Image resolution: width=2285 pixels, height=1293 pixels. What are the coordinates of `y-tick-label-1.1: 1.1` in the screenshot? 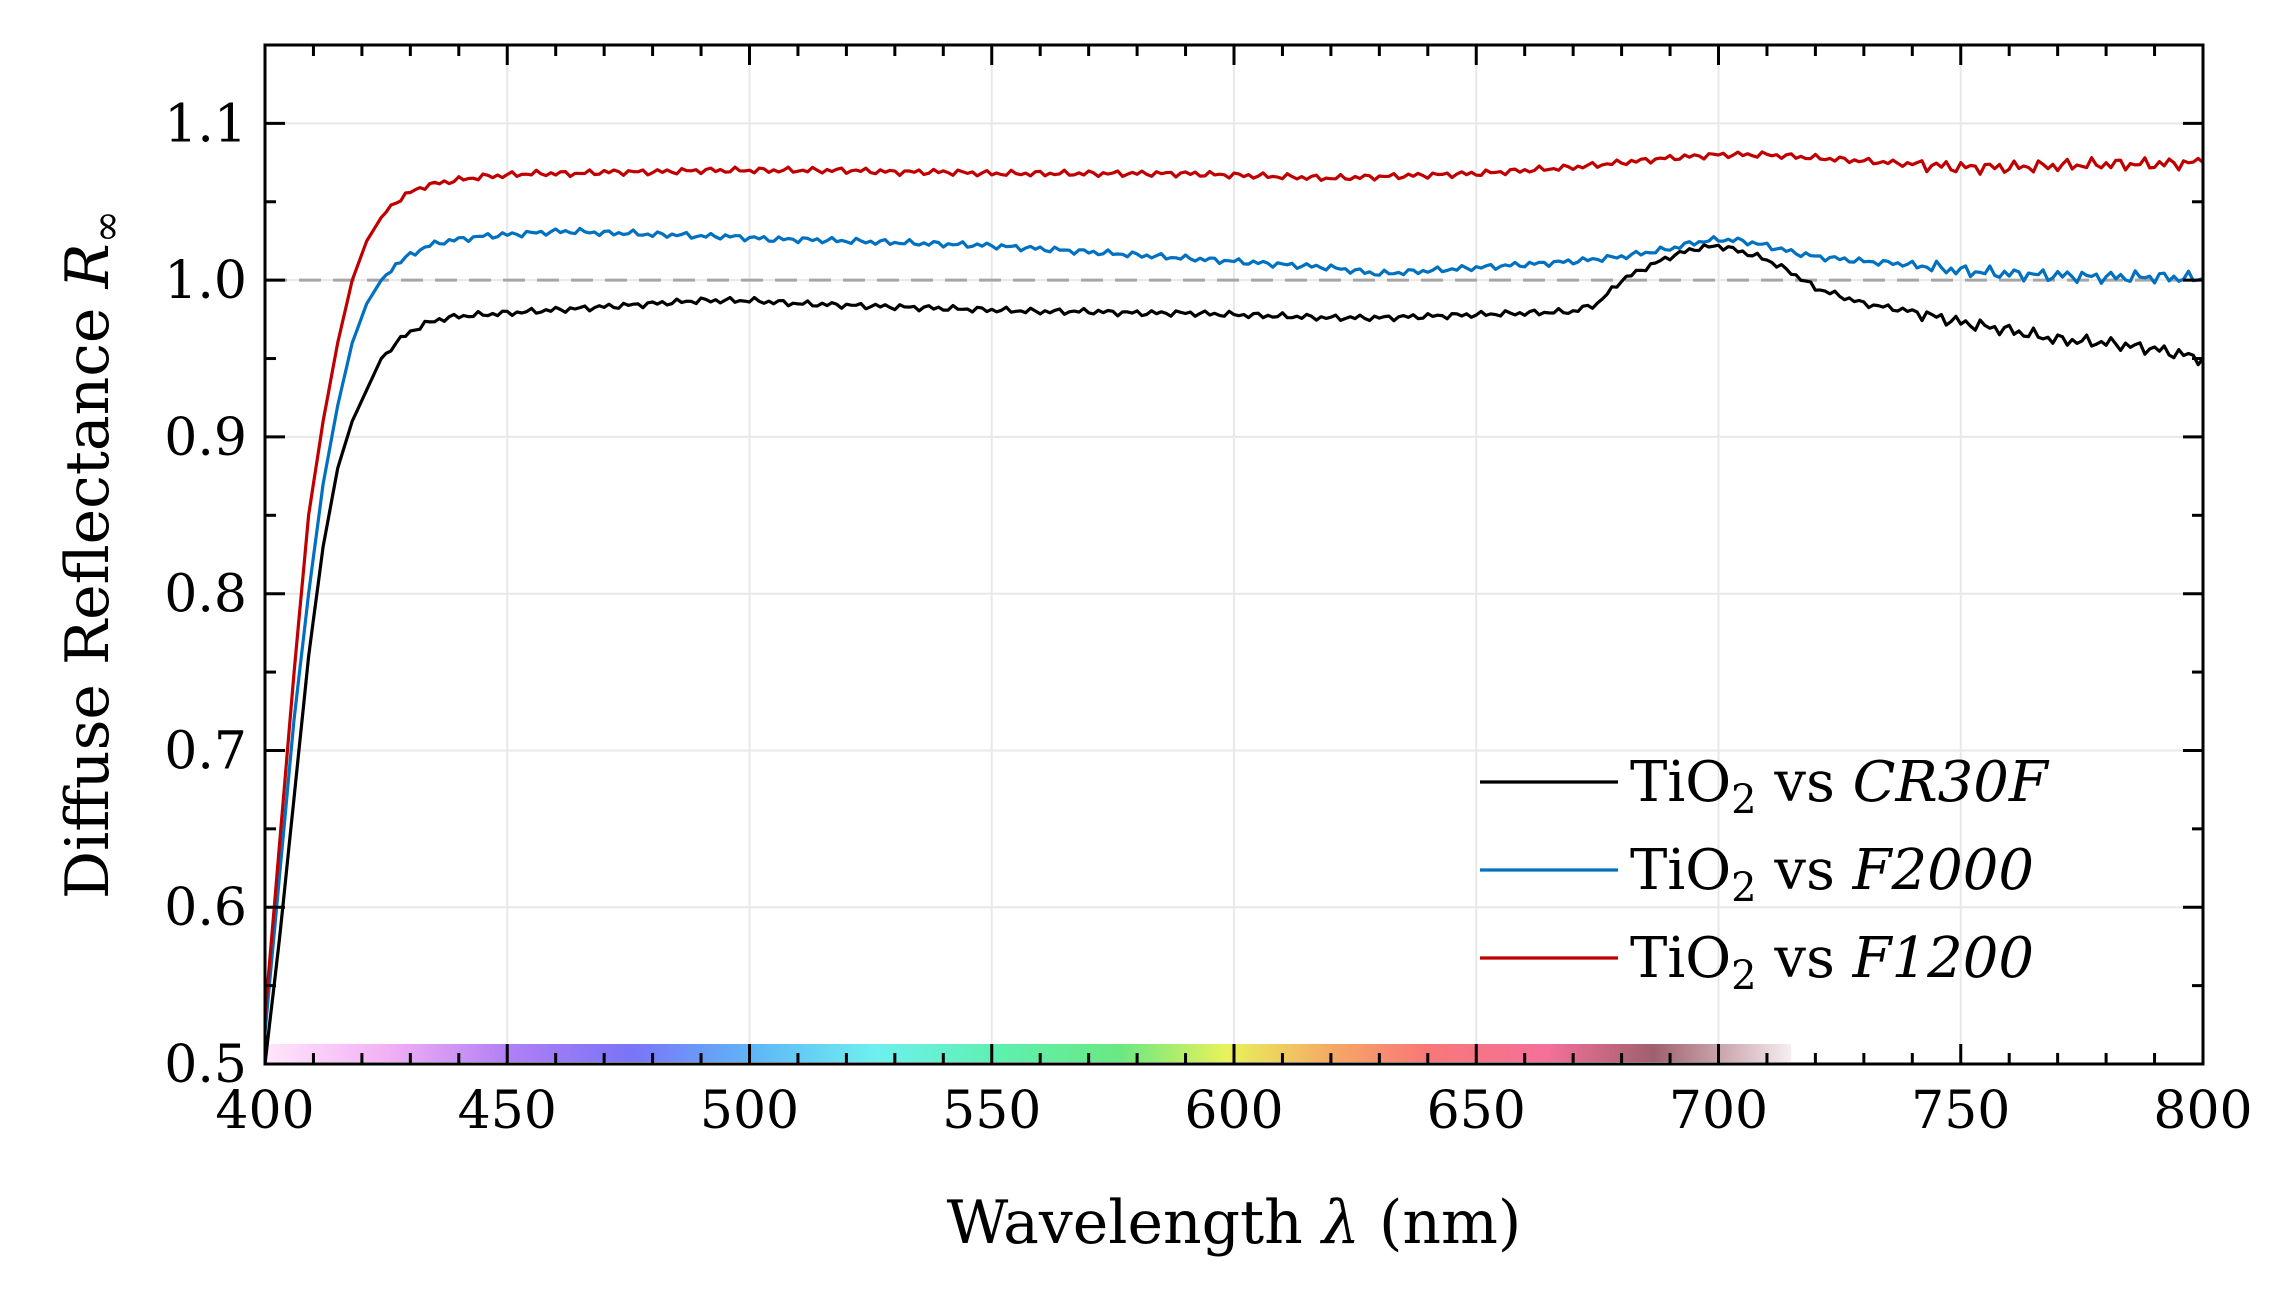 It's located at (205, 124).